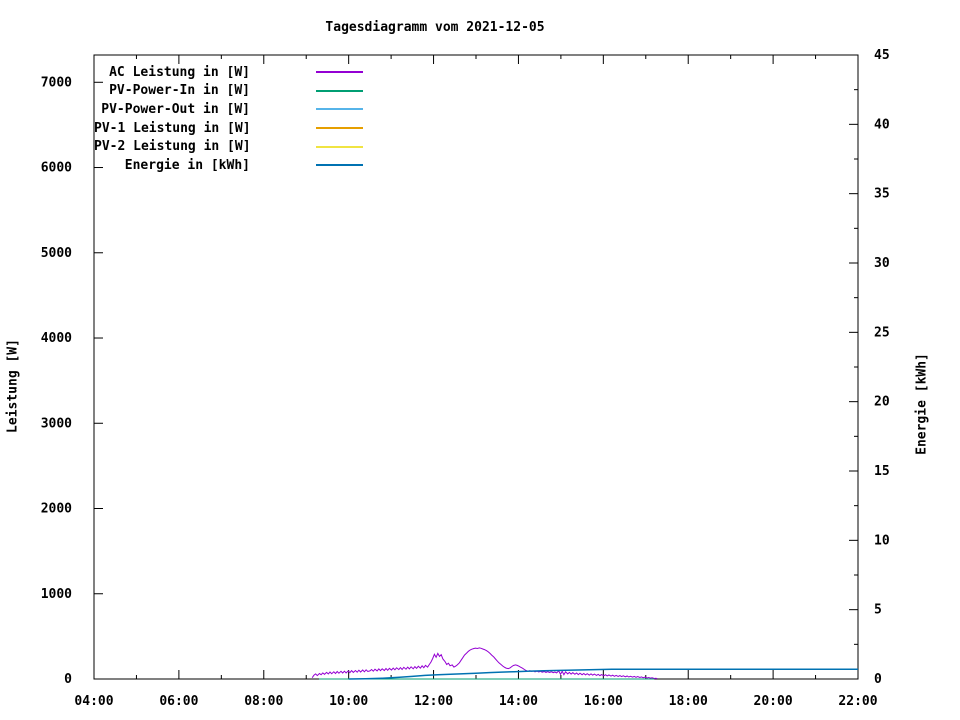 This screenshot has width=960, height=720. Describe the element at coordinates (179, 91) in the screenshot. I see `legend-label: PV-Power-In in [W]` at that location.